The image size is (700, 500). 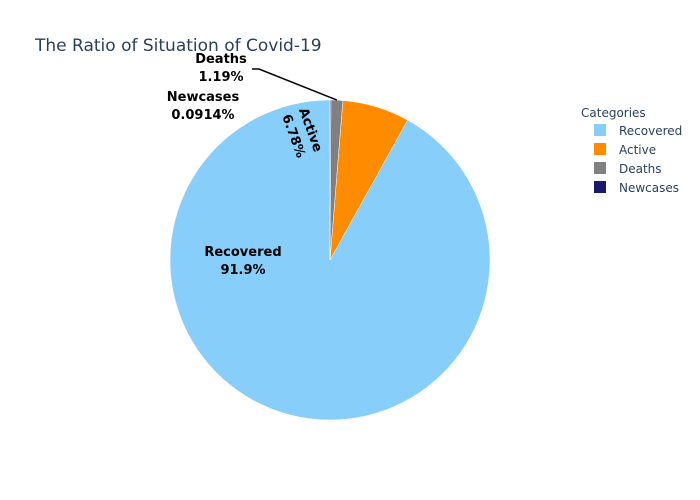 I want to click on pie-slice-newcases, so click(x=330, y=180).